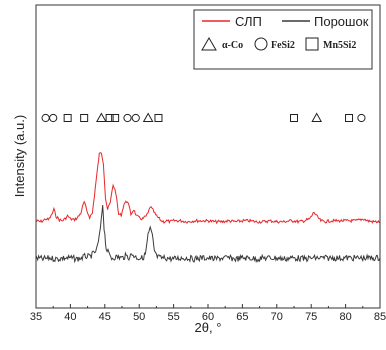 The width and height of the screenshot is (386, 350). Describe the element at coordinates (36, 317) in the screenshot. I see `x-tick-label-35: 35` at that location.